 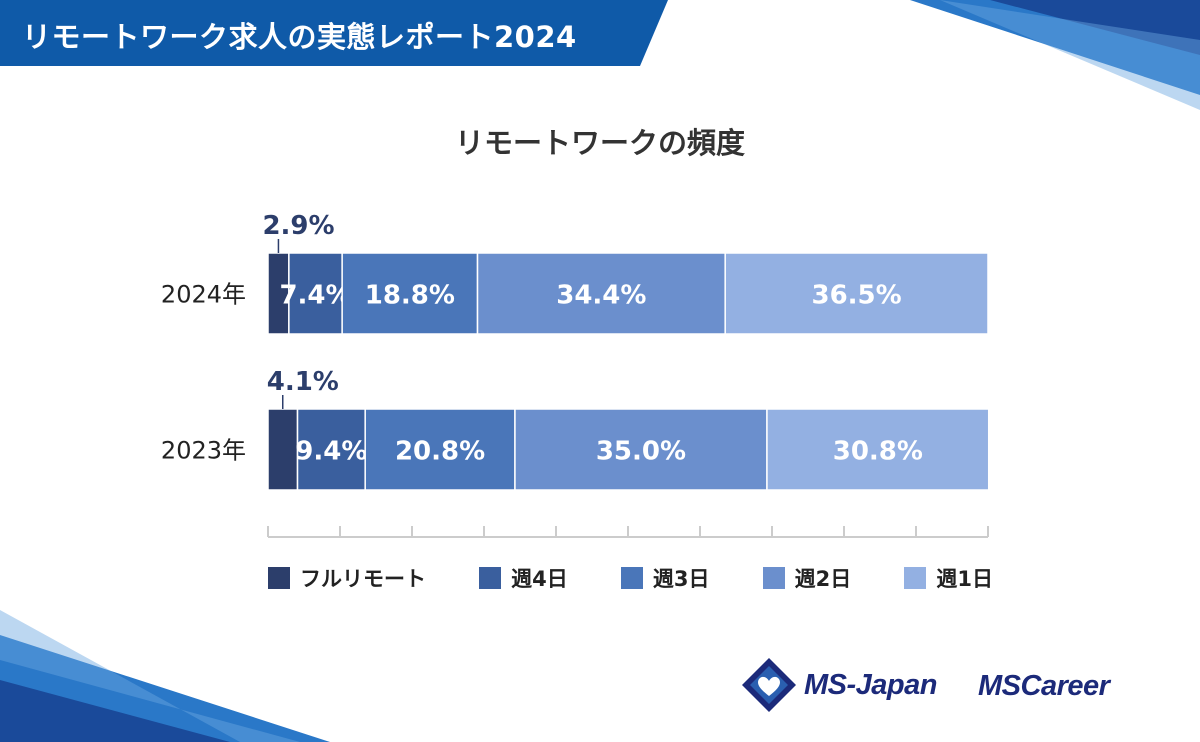 I want to click on data-label: 35.0%, so click(x=641, y=452).